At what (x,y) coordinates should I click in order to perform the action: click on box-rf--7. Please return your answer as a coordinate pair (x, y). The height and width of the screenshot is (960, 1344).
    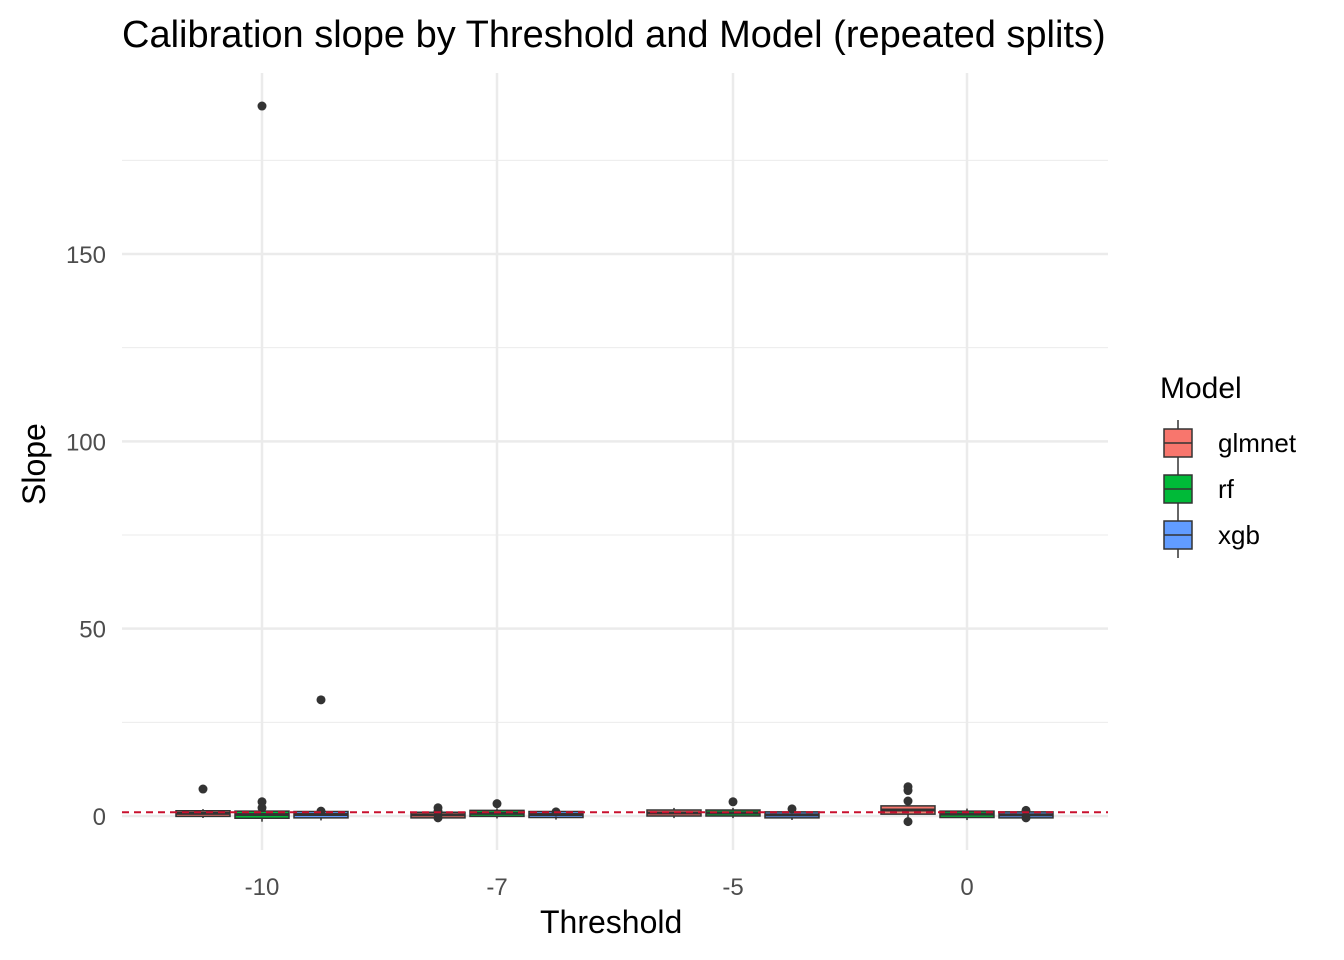
    Looking at the image, I should click on (497, 809).